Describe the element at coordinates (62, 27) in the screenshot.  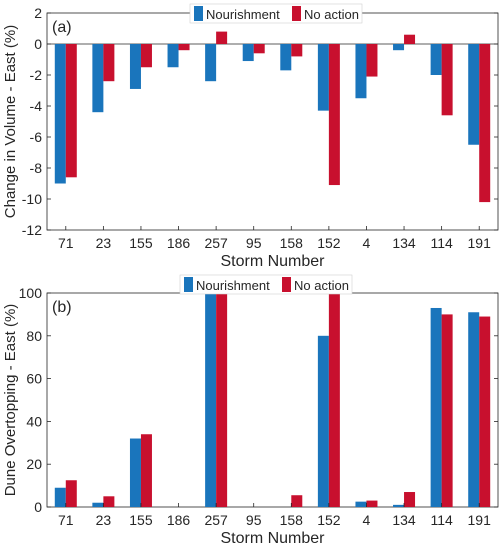
I see `panel-label: (a)` at that location.